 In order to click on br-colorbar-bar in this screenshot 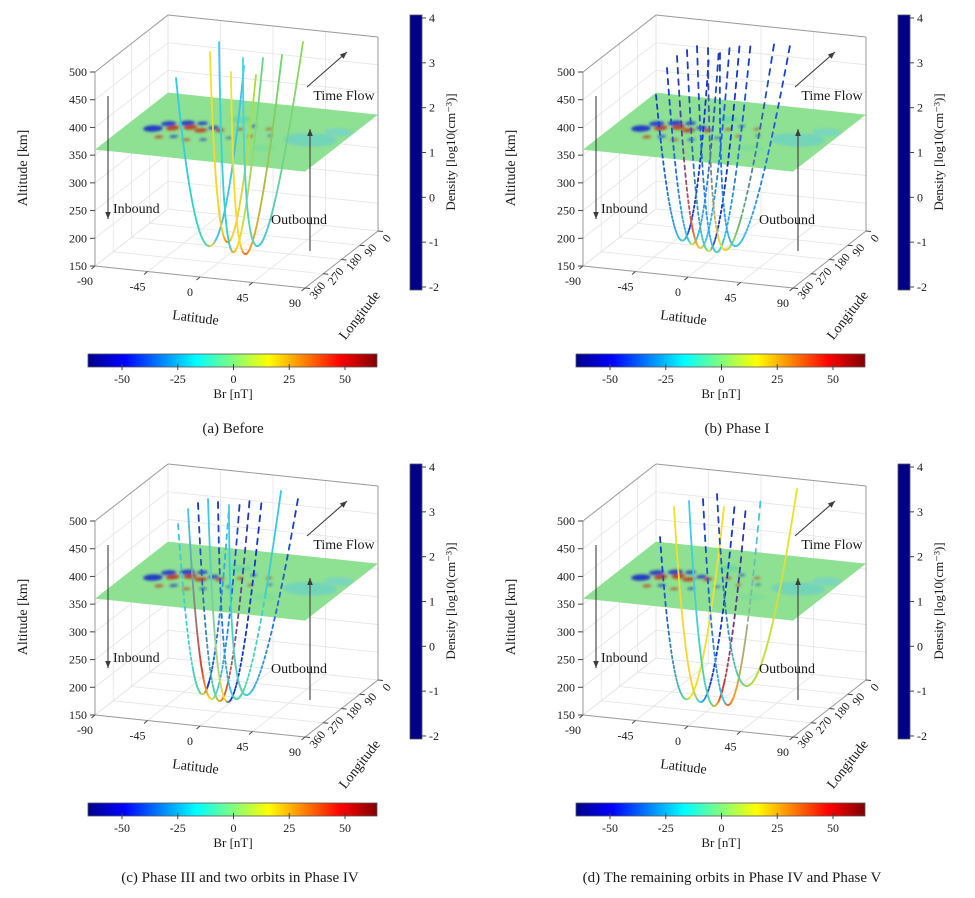, I will do `click(232, 360)`.